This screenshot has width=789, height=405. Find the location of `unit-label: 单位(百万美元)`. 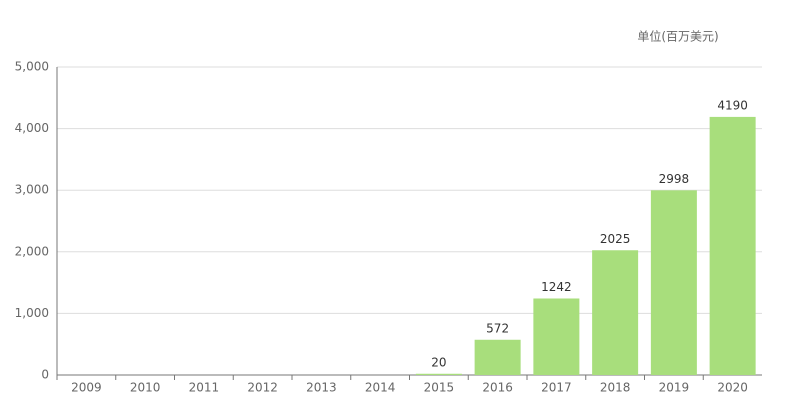

unit-label: 单位(百万美元) is located at coordinates (677, 36).